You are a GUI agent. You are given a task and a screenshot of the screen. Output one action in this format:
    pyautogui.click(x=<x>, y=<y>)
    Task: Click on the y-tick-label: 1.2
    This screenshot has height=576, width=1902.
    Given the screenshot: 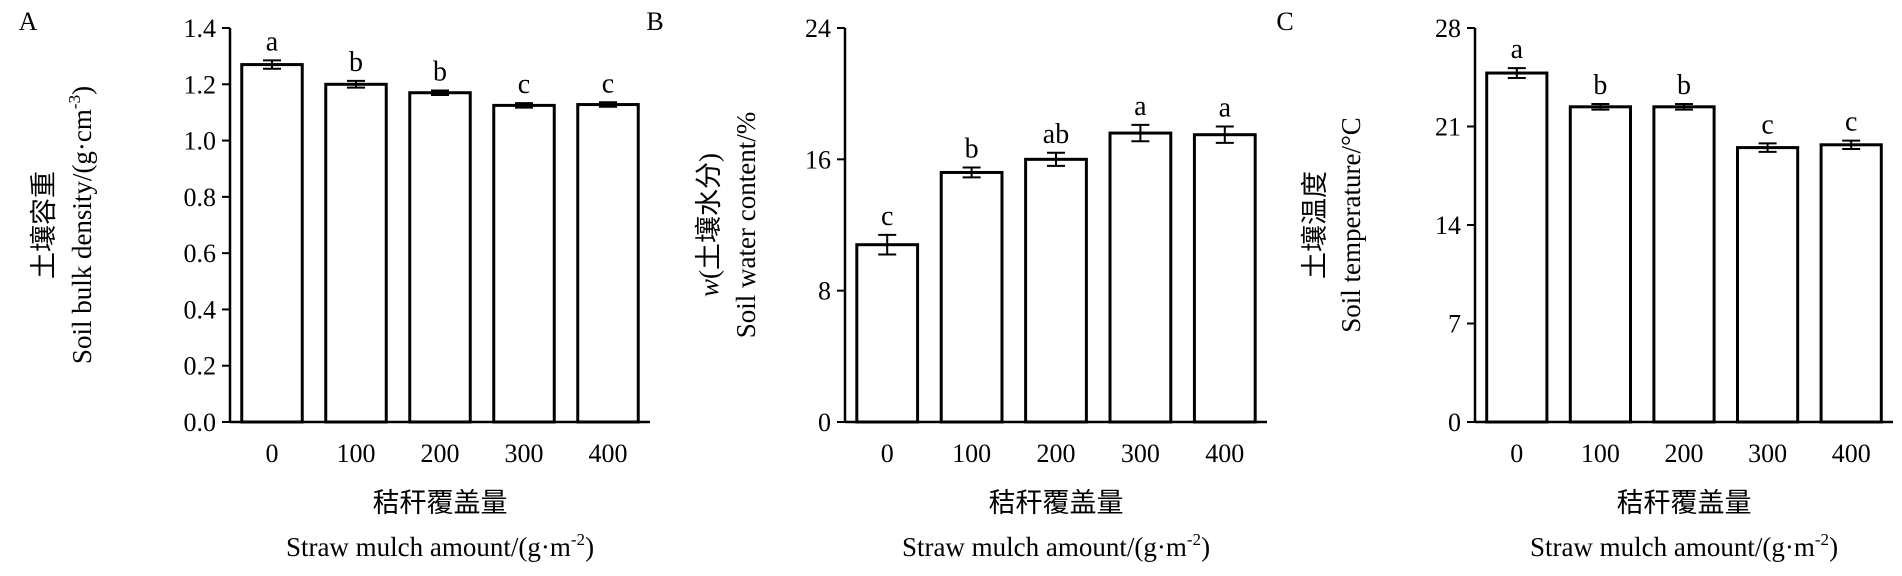 What is the action you would take?
    pyautogui.click(x=200, y=84)
    